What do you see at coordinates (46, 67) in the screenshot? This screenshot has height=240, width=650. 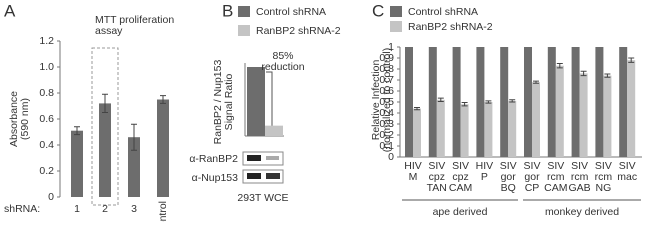 I see `y-tick-label: 1.0` at bounding box center [46, 67].